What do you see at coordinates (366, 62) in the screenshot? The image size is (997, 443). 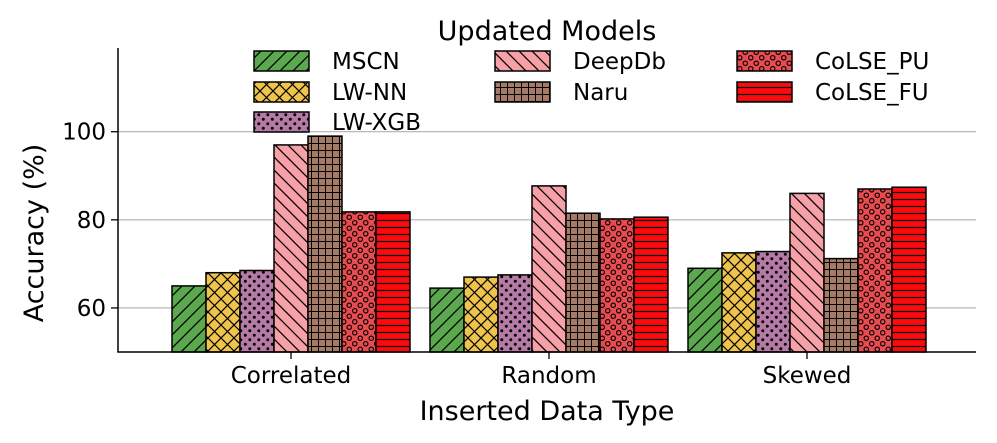 I see `legend-label: MSCN` at bounding box center [366, 62].